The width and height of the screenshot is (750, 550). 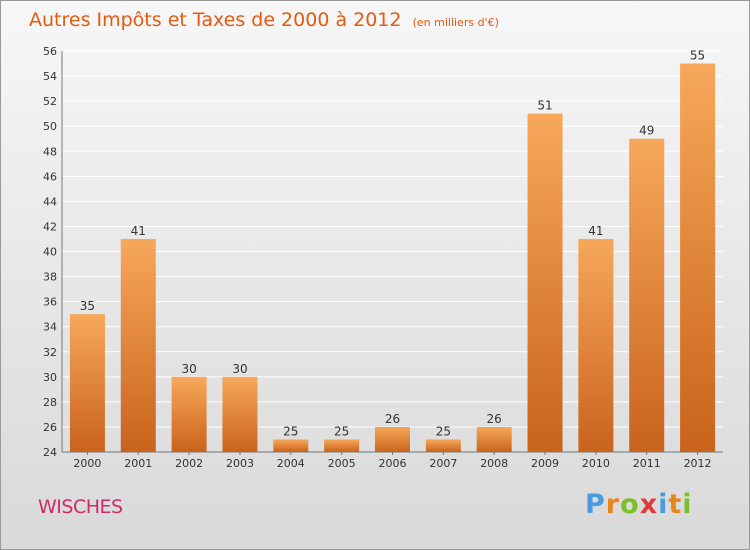 What do you see at coordinates (649, 504) in the screenshot?
I see `logo-letter: x` at bounding box center [649, 504].